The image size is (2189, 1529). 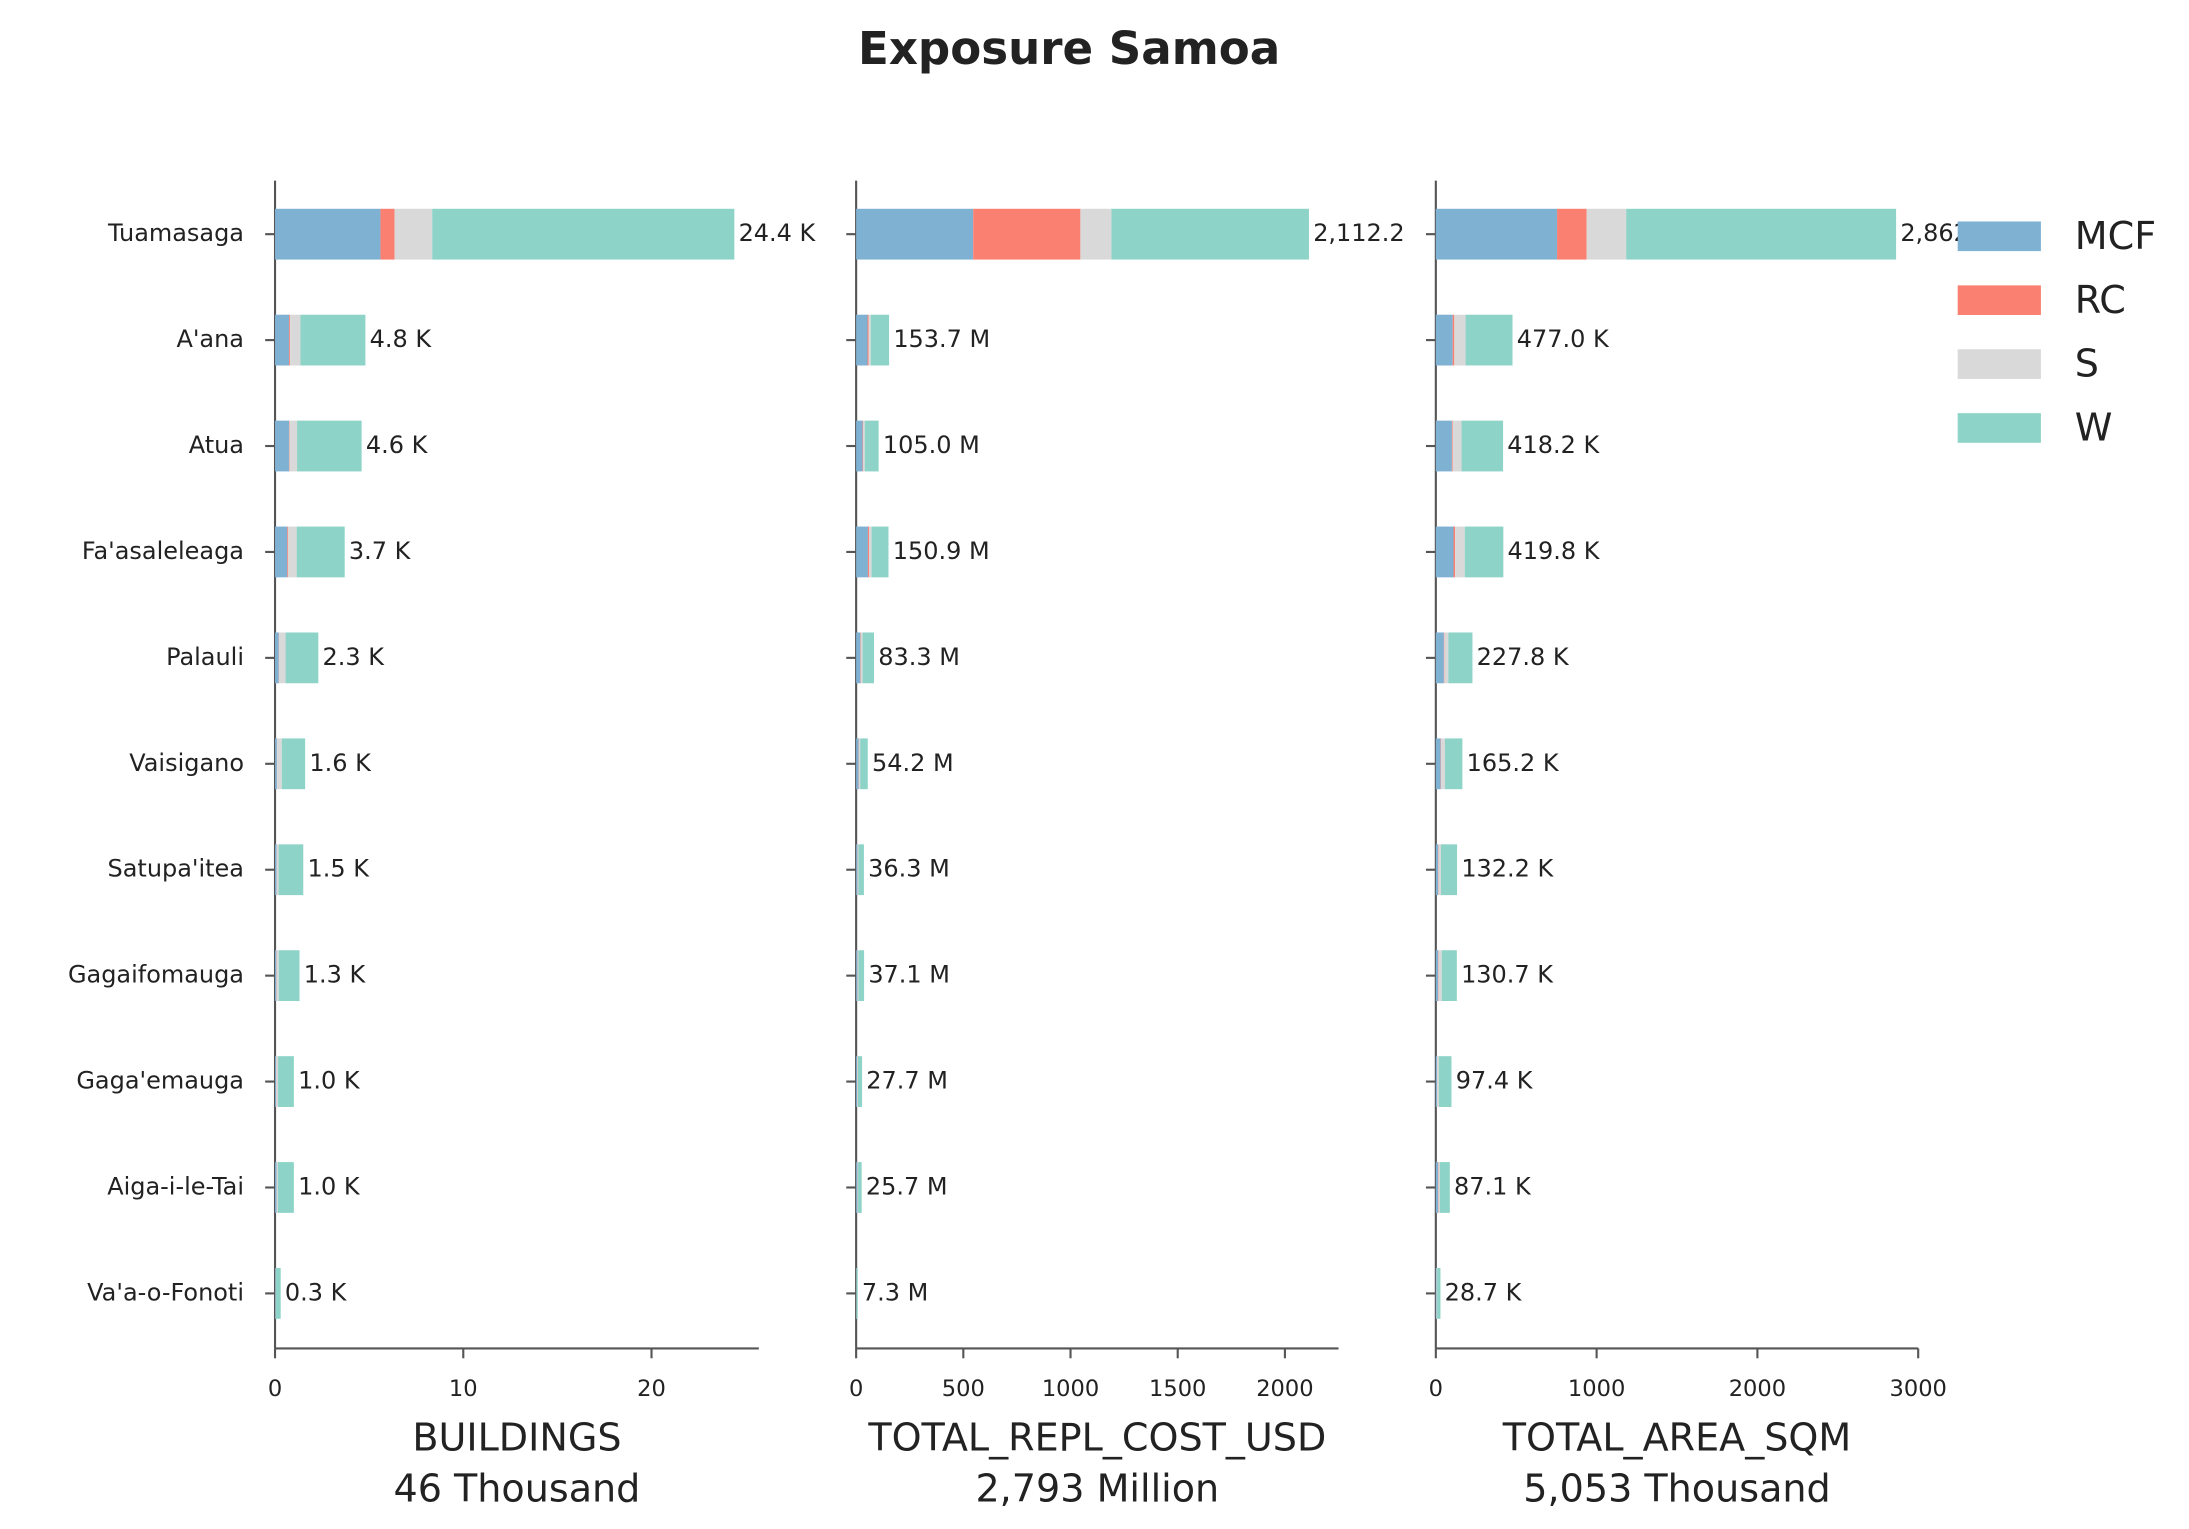 What do you see at coordinates (931, 445) in the screenshot?
I see `value-label: 105.0 M` at bounding box center [931, 445].